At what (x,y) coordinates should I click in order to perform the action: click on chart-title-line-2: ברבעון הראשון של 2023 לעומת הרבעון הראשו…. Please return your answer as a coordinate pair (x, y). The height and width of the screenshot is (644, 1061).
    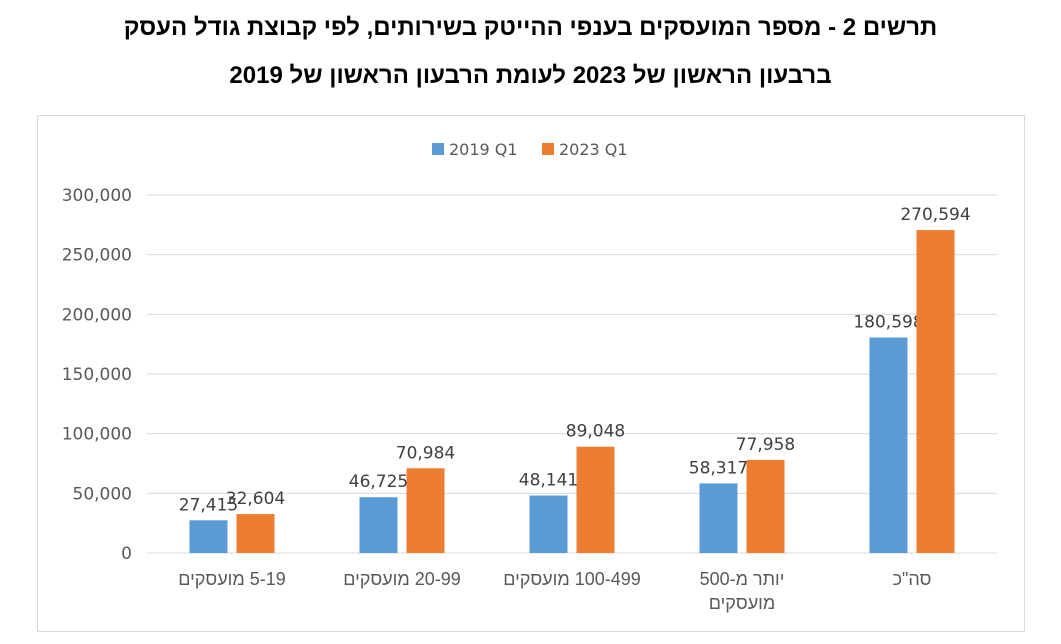
    Looking at the image, I should click on (530, 75).